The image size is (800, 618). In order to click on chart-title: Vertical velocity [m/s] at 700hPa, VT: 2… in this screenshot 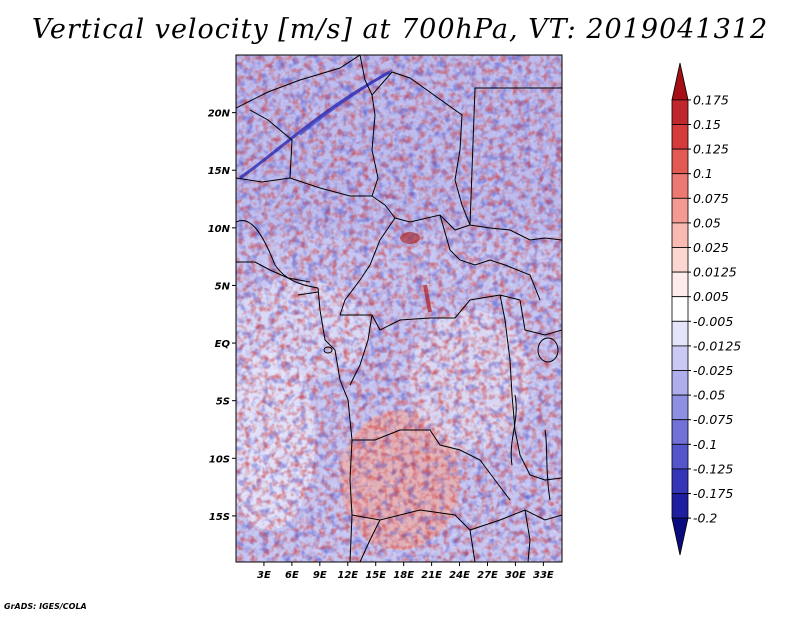, I will do `click(400, 29)`.